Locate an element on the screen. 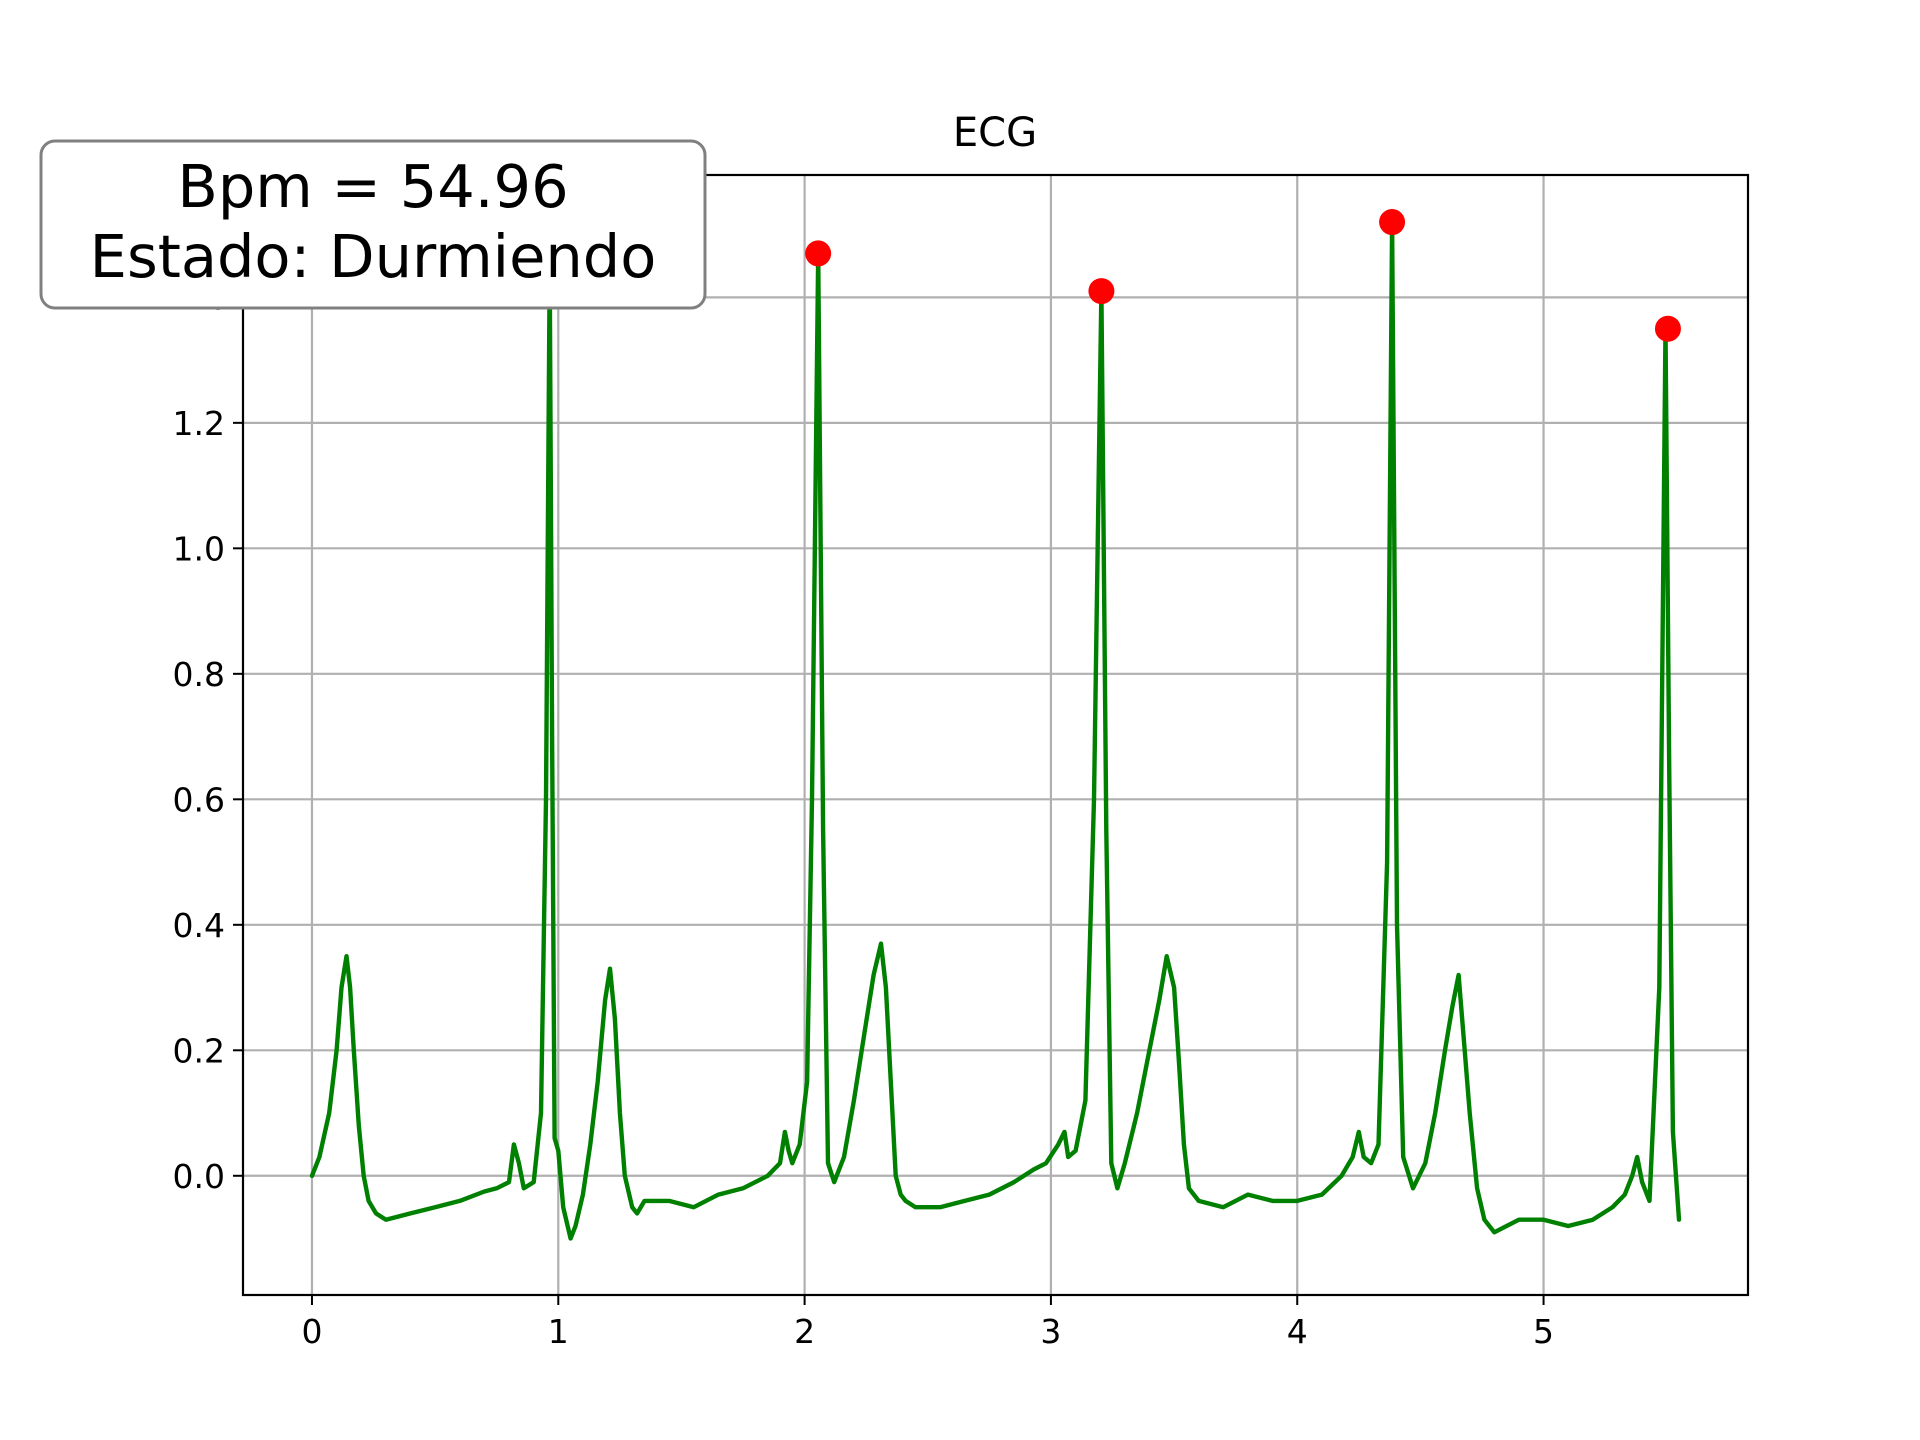  info-annotation-box: Bpm = 54.96 Estado: Durmiendo is located at coordinates (373, 224).